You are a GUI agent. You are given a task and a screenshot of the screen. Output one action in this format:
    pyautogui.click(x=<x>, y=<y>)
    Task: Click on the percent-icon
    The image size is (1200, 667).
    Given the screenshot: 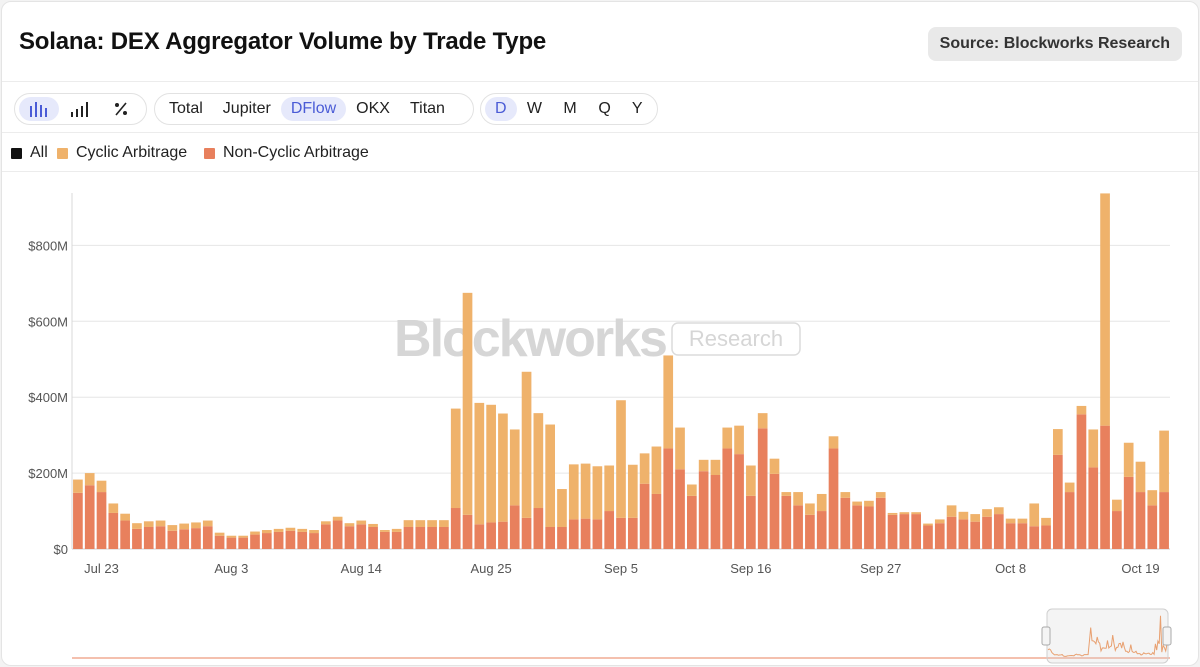 What is the action you would take?
    pyautogui.click(x=121, y=109)
    